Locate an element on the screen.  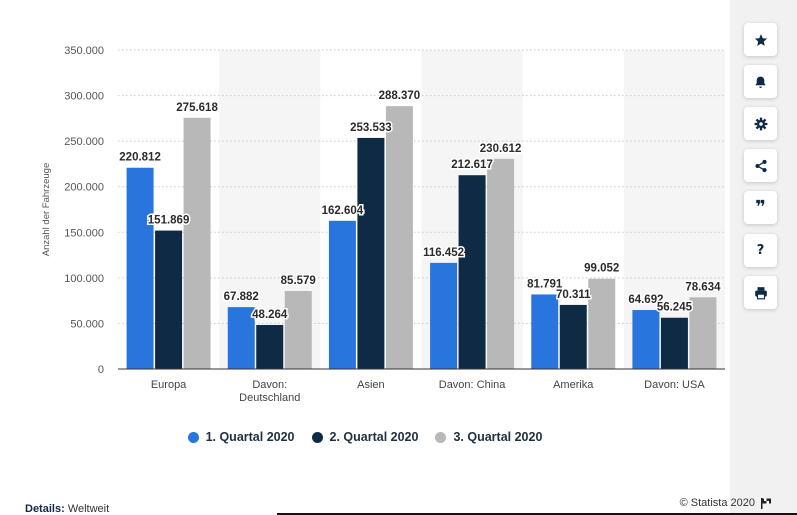
y-tick-label: 350.000 is located at coordinates (84, 51).